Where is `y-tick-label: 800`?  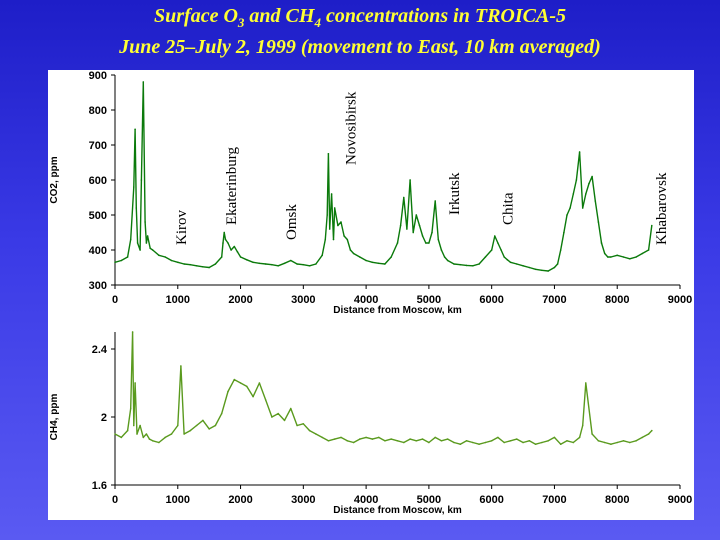 y-tick-label: 800 is located at coordinates (98, 111).